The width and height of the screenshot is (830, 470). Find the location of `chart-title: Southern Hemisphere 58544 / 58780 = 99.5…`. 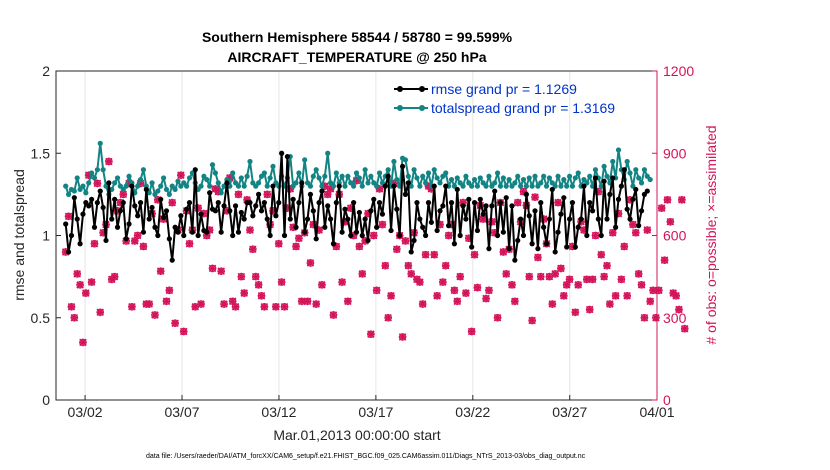

chart-title: Southern Hemisphere 58544 / 58780 = 99.5… is located at coordinates (357, 37).